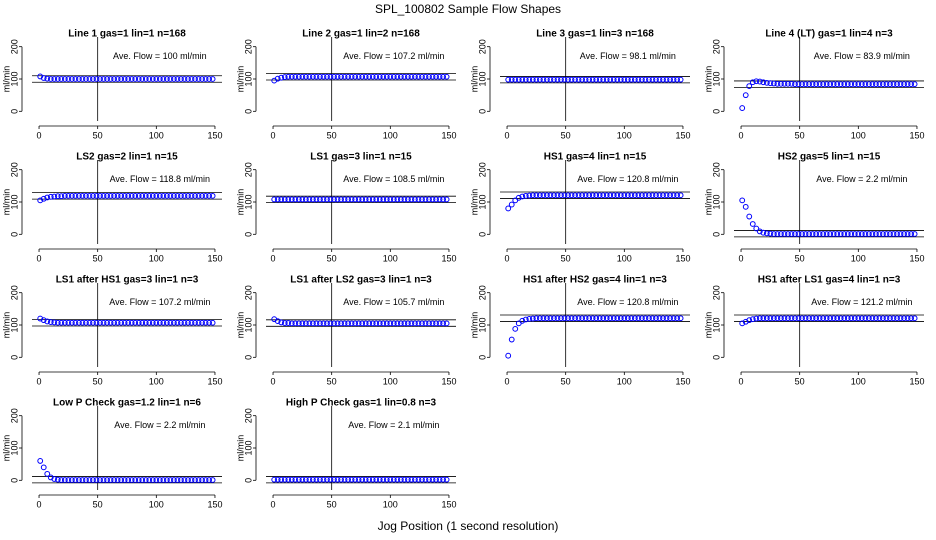  What do you see at coordinates (595, 157) in the screenshot?
I see `panel-title: HS1 gas=4 lin=1 n=15` at bounding box center [595, 157].